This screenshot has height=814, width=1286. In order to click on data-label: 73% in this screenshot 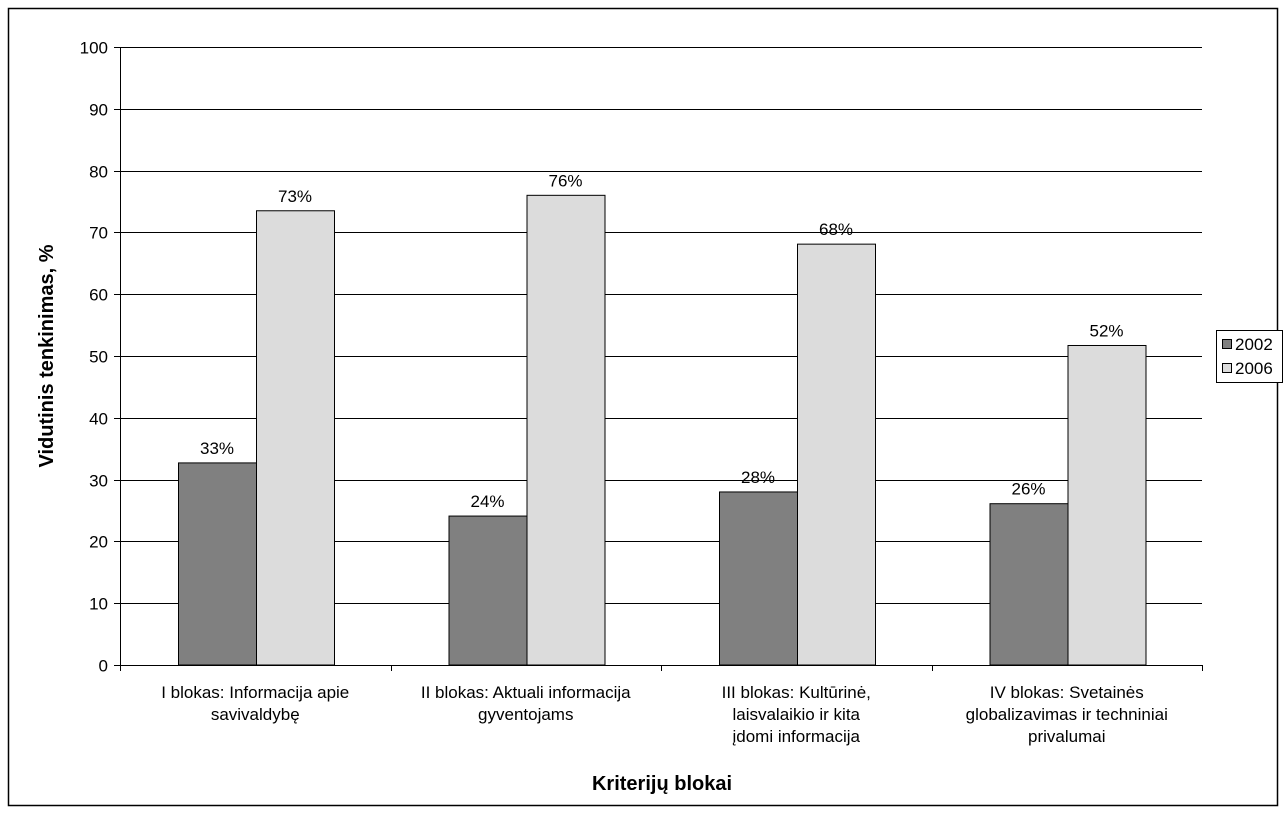, I will do `click(295, 196)`.